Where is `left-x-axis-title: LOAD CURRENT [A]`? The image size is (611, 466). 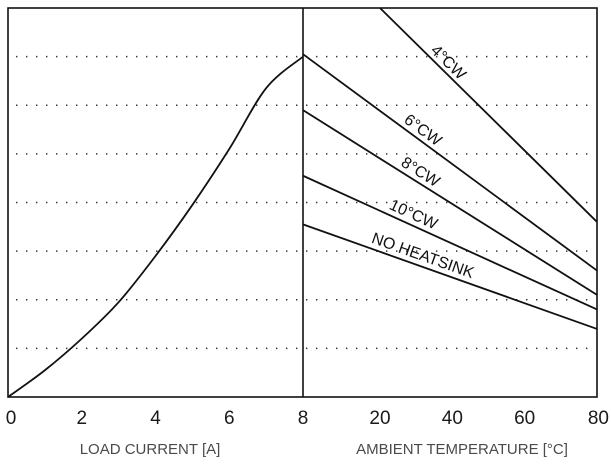
left-x-axis-title: LOAD CURRENT [A] is located at coordinates (150, 449).